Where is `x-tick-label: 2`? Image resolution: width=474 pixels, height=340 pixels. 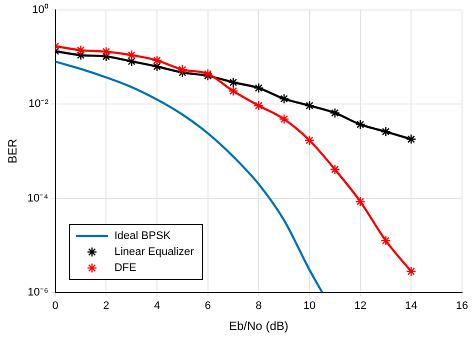 x-tick-label: 2 is located at coordinates (106, 306).